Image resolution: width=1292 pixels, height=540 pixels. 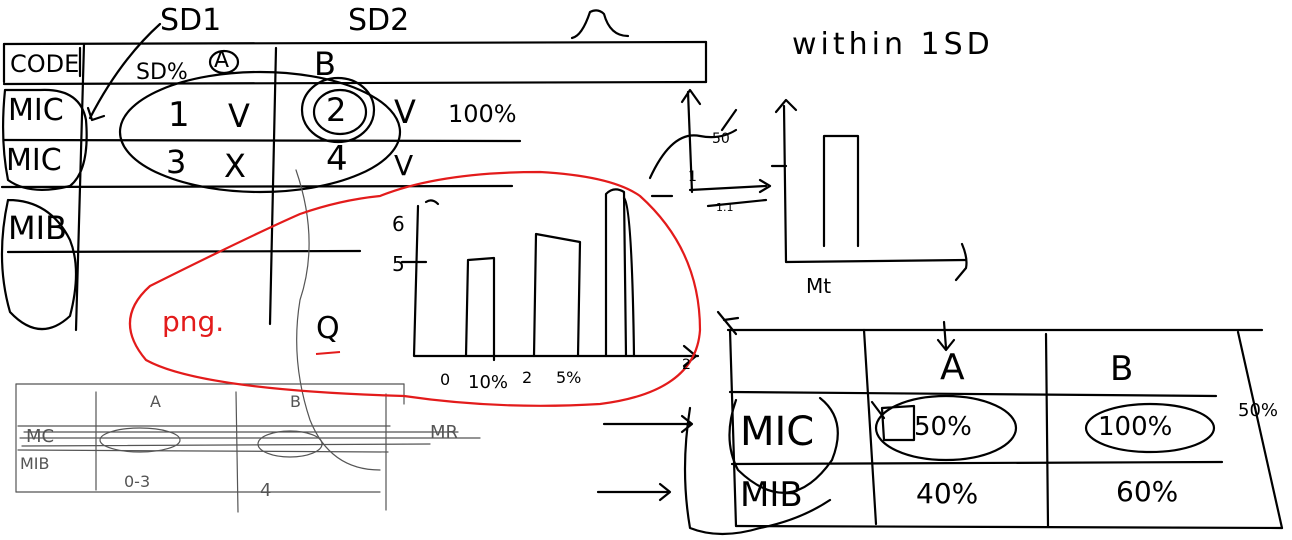 What do you see at coordinates (235, 166) in the screenshot?
I see `row2-a-mark: X` at bounding box center [235, 166].